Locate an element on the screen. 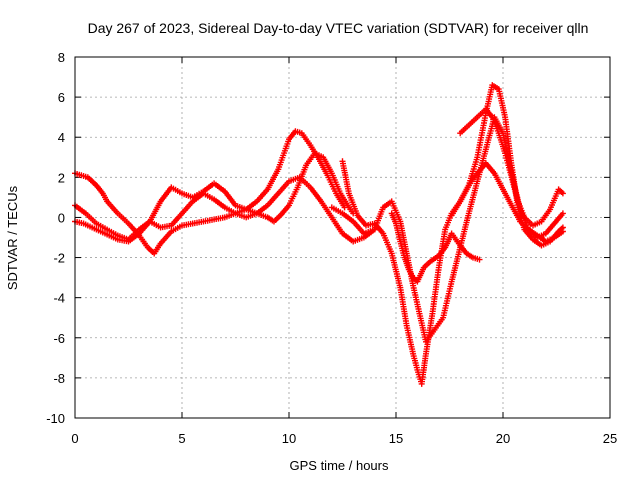 This screenshot has height=480, width=640. y-tick-label: -10 is located at coordinates (55, 418).